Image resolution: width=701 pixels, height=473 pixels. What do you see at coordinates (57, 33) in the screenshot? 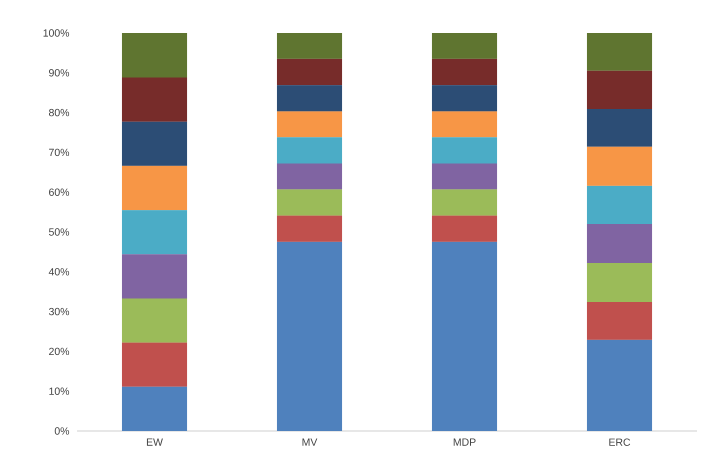
I see `y-tick-label: 100%` at bounding box center [57, 33].